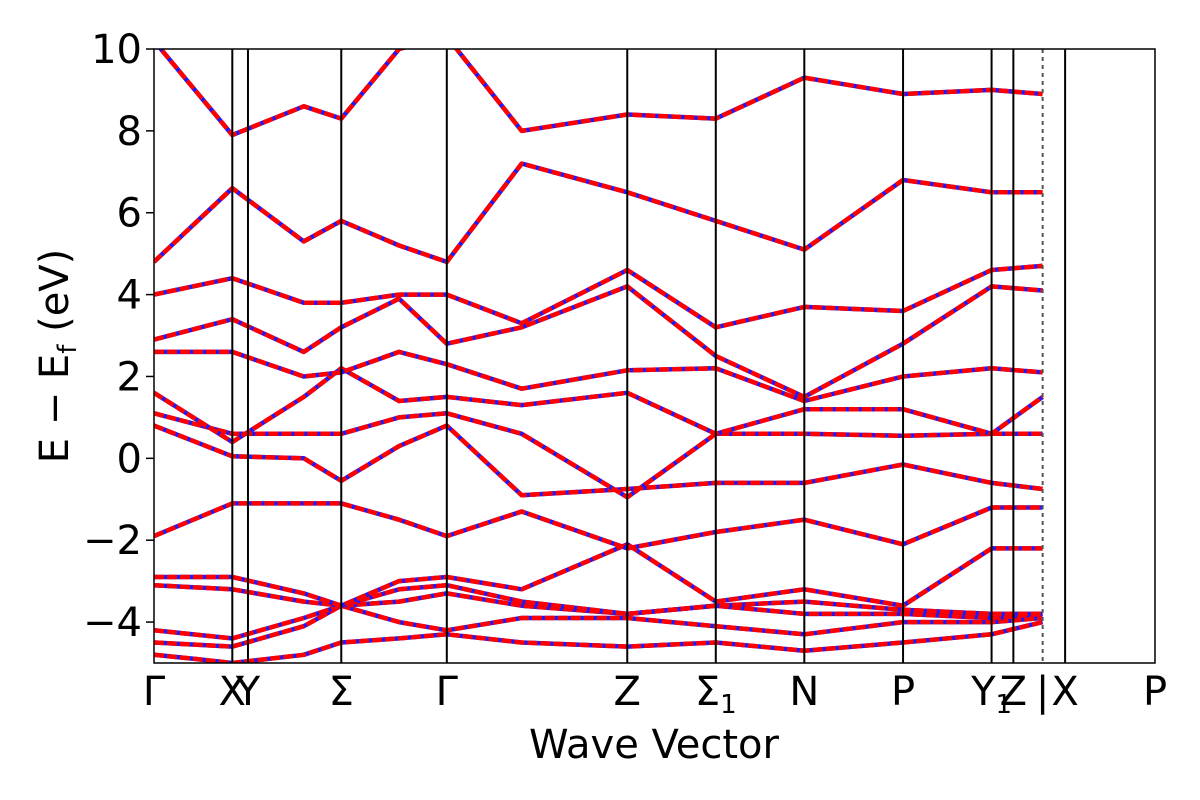 The image size is (1200, 800). Describe the element at coordinates (68, 349) in the screenshot. I see `y-axis-label-sub: f` at that location.